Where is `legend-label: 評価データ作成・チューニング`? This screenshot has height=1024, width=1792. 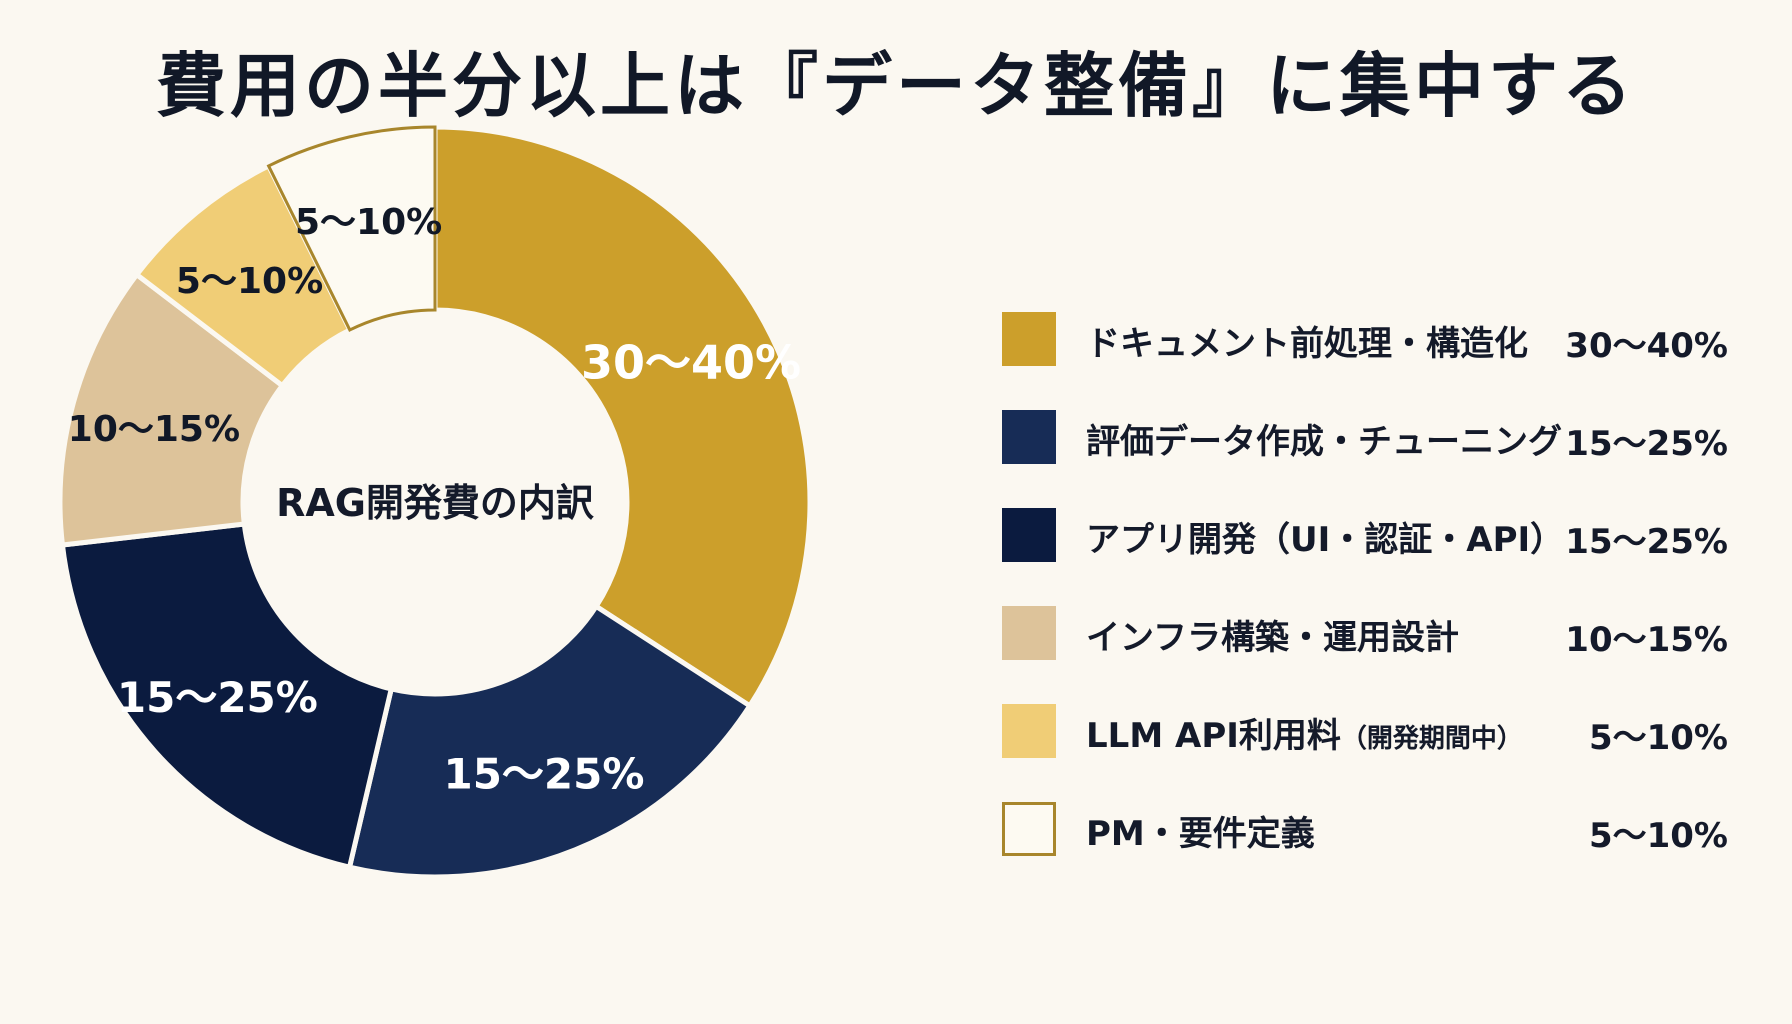 legend-label: 評価データ作成・チューニング is located at coordinates (1324, 438).